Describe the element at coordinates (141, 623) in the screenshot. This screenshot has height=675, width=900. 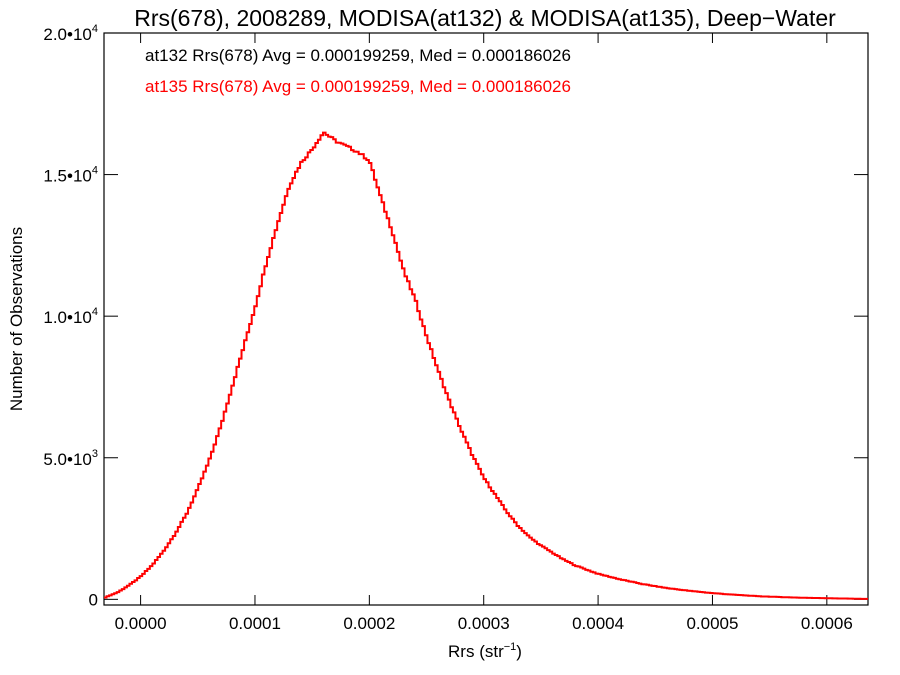
I see `x-tick-label: 0.0000` at that location.